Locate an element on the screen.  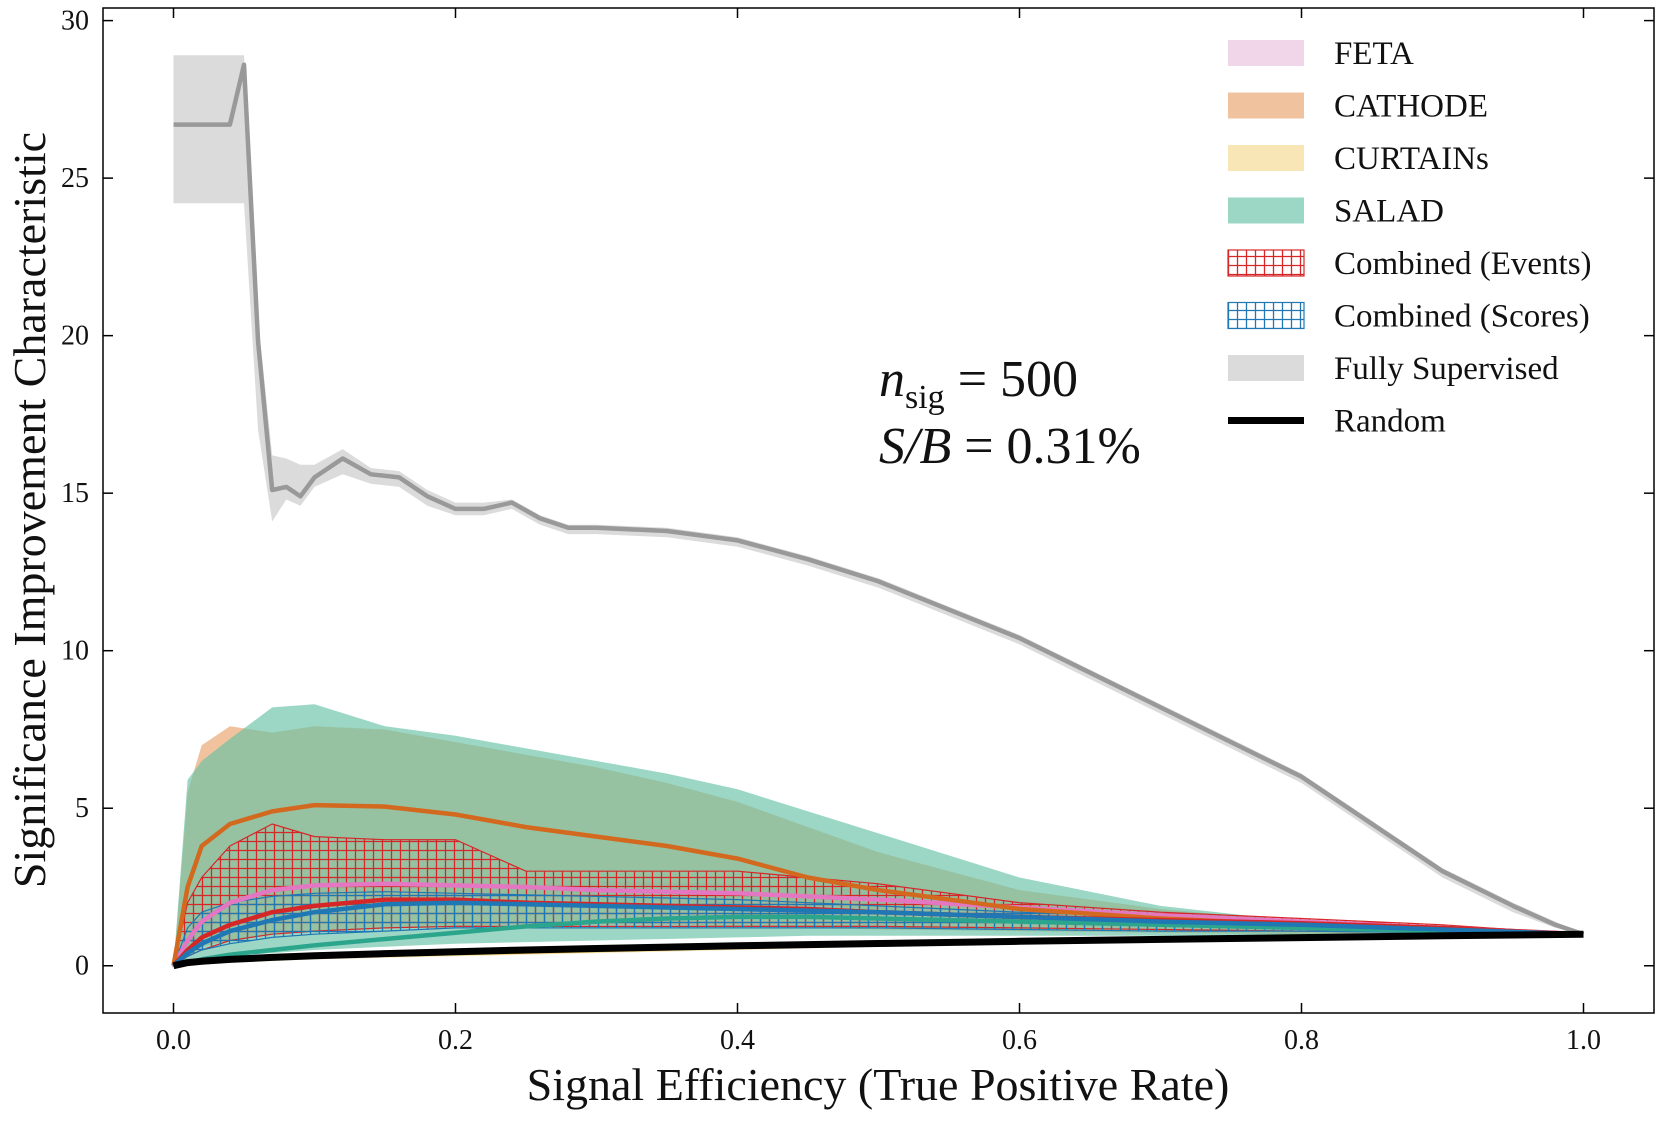
x-axis-label: Signal Efficiency (True Positive Rate) is located at coordinates (878, 1084).